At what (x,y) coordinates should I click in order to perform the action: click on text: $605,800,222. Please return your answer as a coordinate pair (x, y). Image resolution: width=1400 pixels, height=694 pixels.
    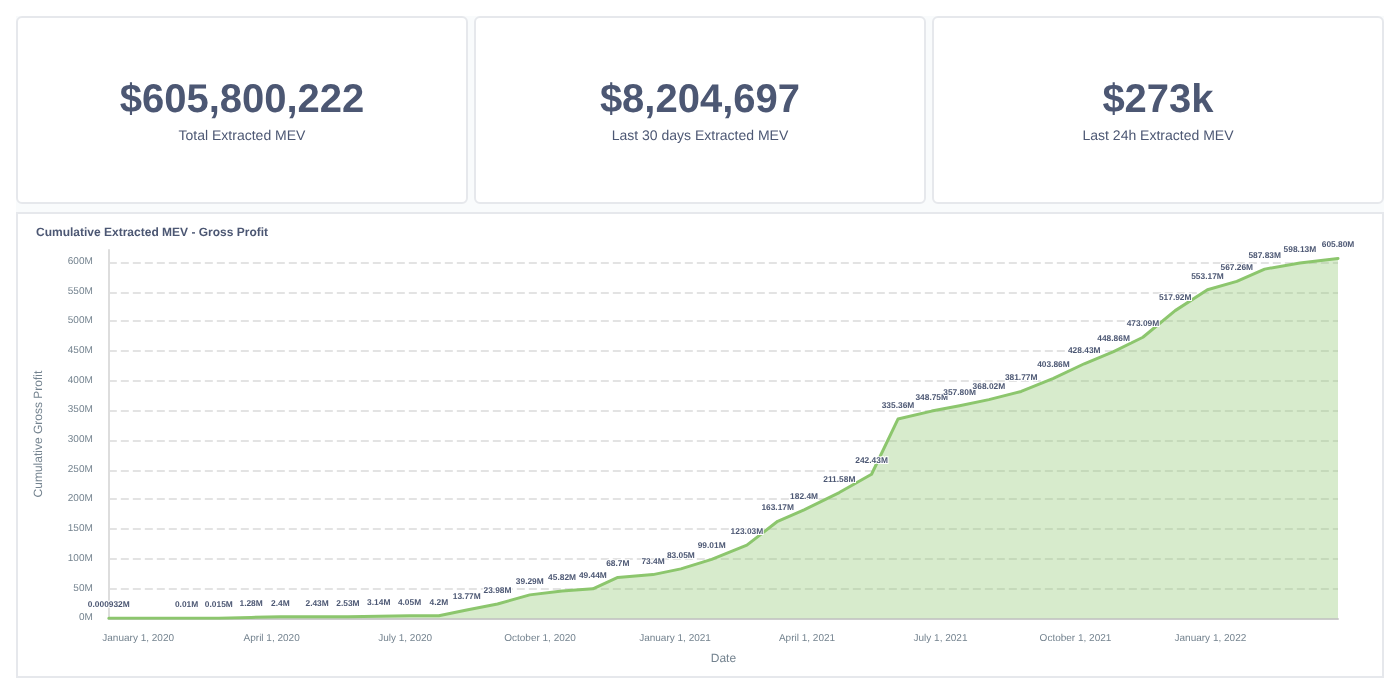
    Looking at the image, I should click on (242, 100).